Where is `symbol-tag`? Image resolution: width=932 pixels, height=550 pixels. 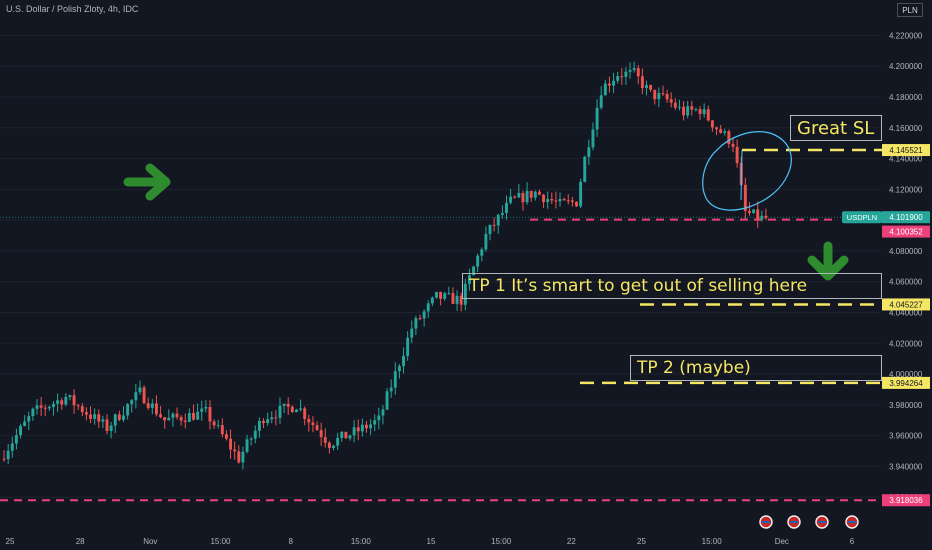 symbol-tag is located at coordinates (862, 217).